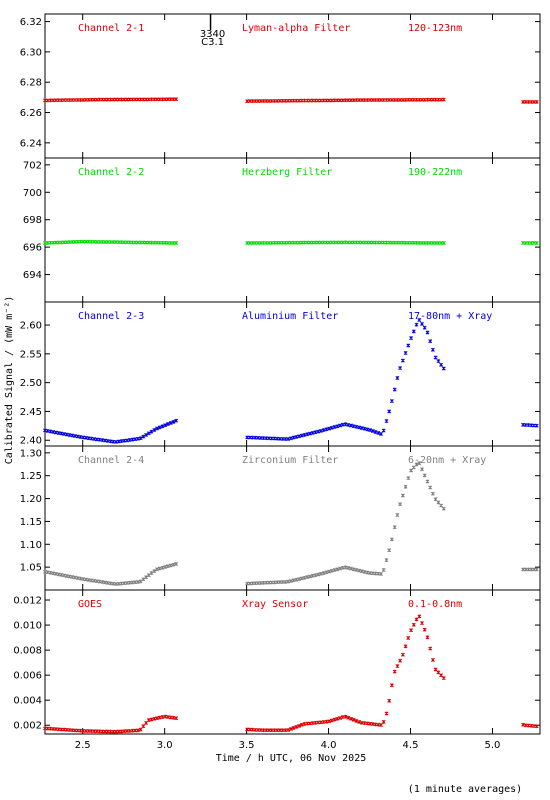 Image resolution: width=550 pixels, height=800 pixels. Describe the element at coordinates (287, 172) in the screenshot. I see `panel-label: Herzberg Filter` at that location.